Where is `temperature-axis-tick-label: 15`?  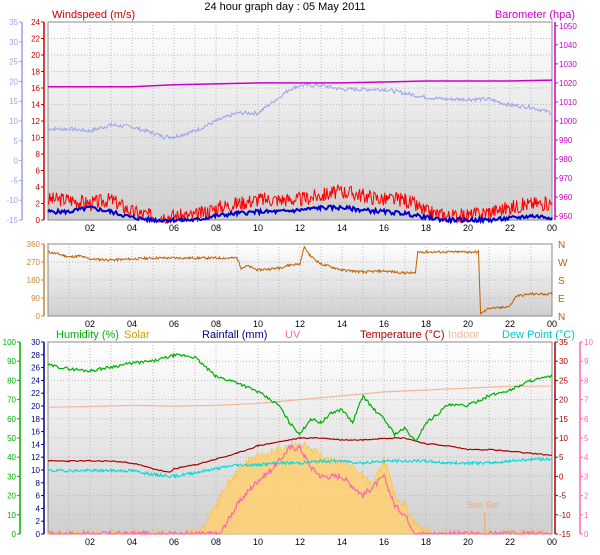
temperature-axis-tick-label: 15 is located at coordinates (563, 419).